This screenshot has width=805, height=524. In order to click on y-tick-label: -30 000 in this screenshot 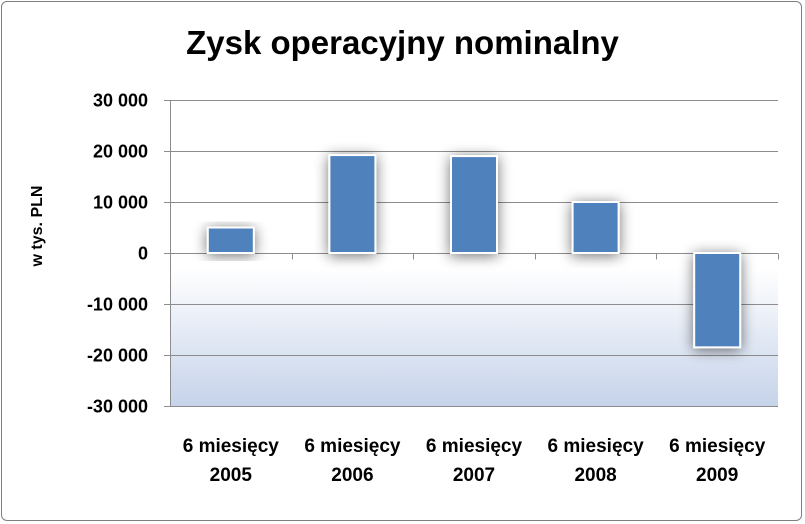, I will do `click(117, 407)`.